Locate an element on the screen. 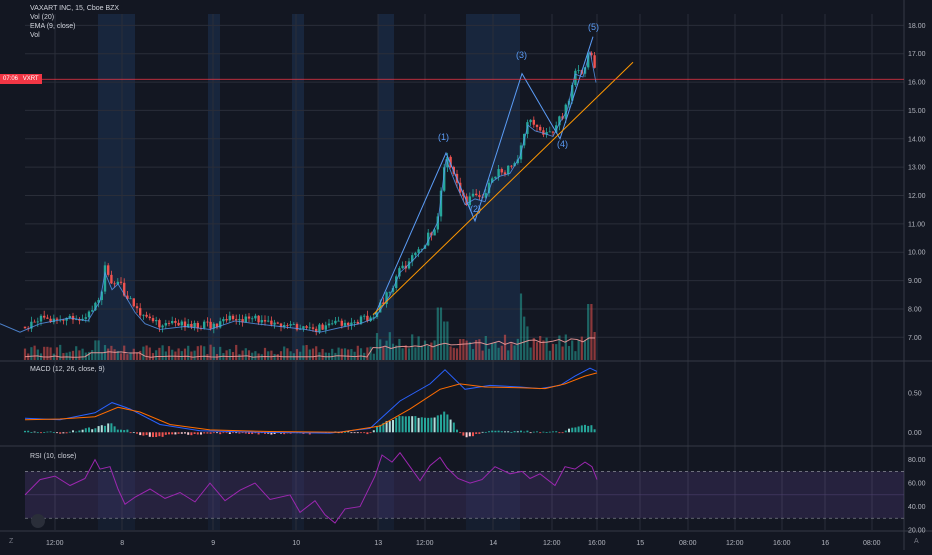 The height and width of the screenshot is (555, 932). indicator-vol: Vol is located at coordinates (35, 35).